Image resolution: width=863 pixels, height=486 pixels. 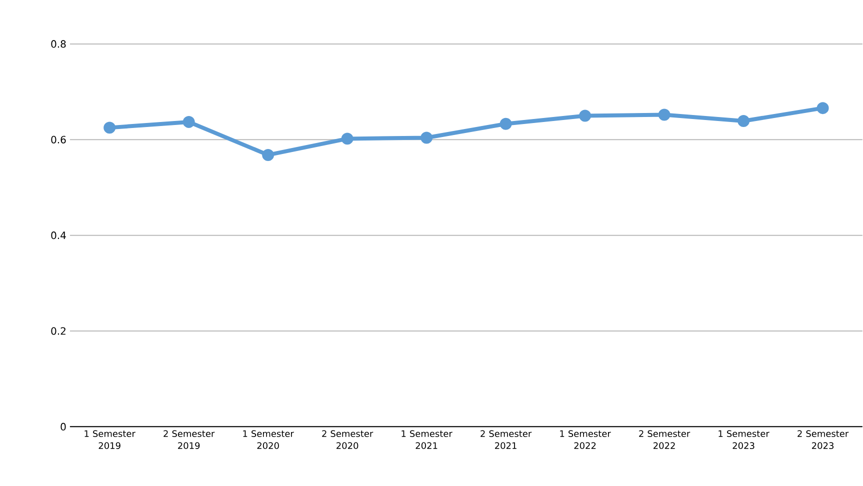 What do you see at coordinates (58, 236) in the screenshot?
I see `y-tick-label: 0.4` at bounding box center [58, 236].